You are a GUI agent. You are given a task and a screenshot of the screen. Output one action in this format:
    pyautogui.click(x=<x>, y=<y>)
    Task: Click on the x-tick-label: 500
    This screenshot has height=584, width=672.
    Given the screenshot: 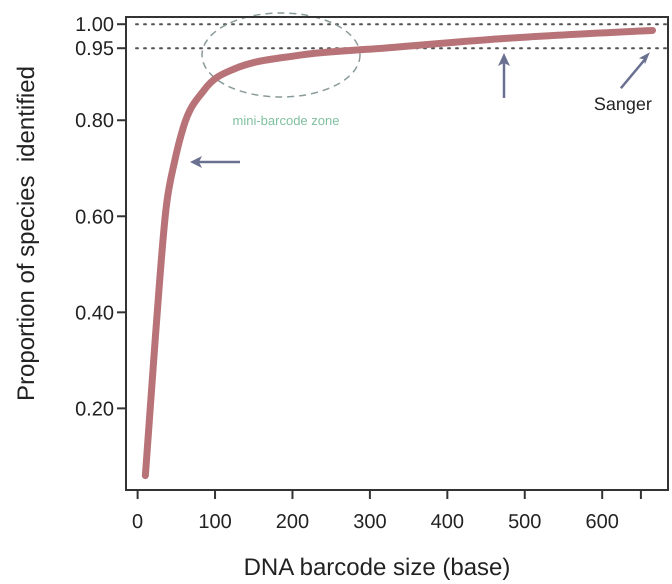 What is the action you would take?
    pyautogui.click(x=525, y=522)
    